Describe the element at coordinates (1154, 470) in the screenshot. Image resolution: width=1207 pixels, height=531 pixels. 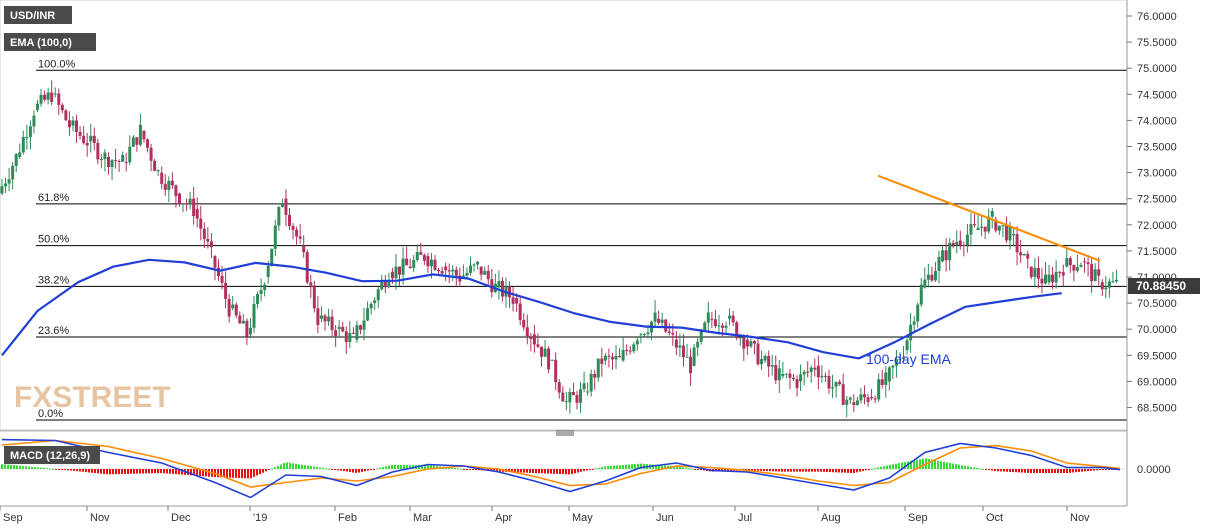
I see `macd-tick-label: 0.0000` at that location.